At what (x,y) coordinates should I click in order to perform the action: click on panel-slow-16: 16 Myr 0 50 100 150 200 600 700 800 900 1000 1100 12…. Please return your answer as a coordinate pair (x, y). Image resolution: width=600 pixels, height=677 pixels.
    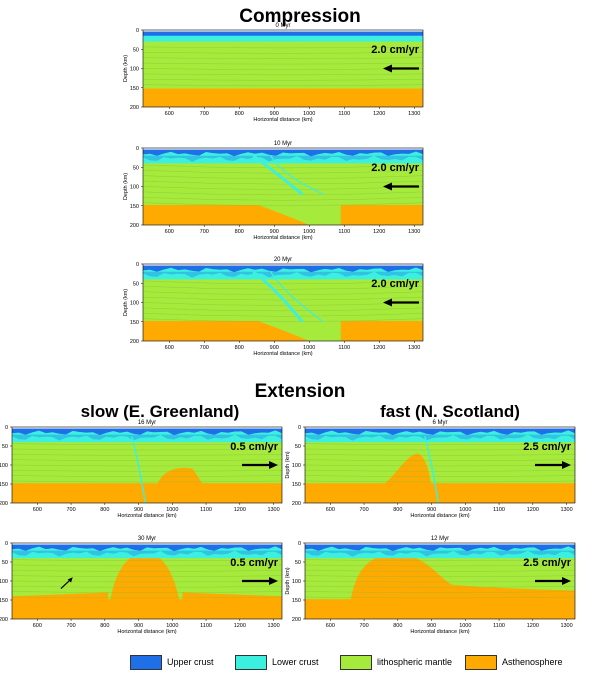
    Looking at the image, I should click on (141, 469).